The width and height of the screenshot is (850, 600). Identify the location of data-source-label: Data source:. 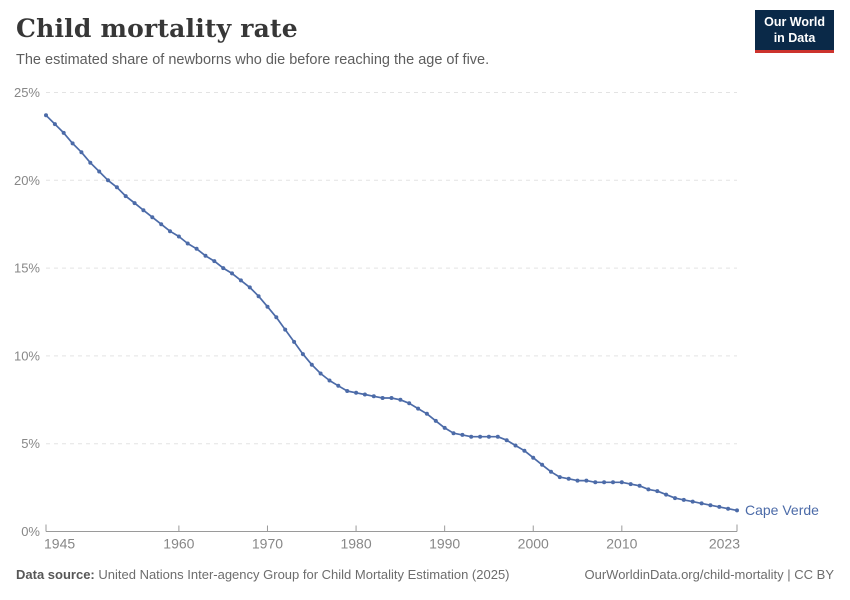
(55, 574).